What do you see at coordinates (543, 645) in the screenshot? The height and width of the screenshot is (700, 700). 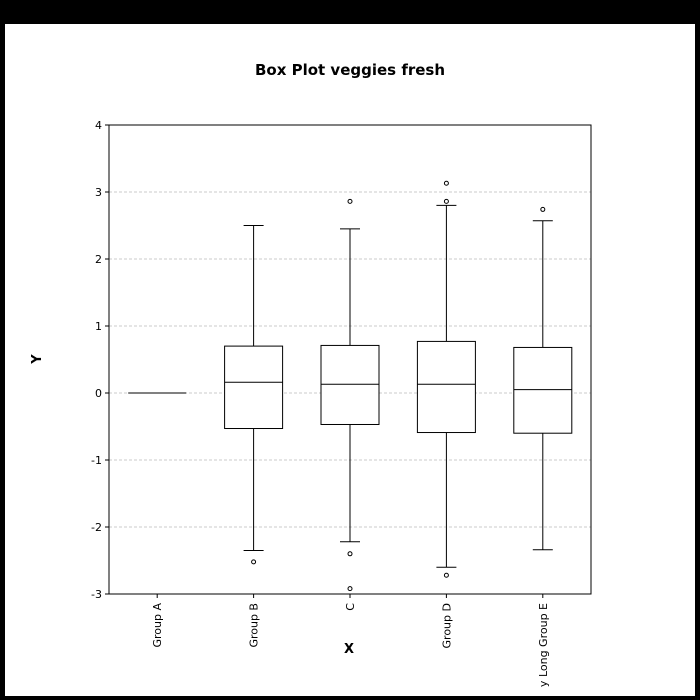 I see `x-category-label: y Long Group E` at bounding box center [543, 645].